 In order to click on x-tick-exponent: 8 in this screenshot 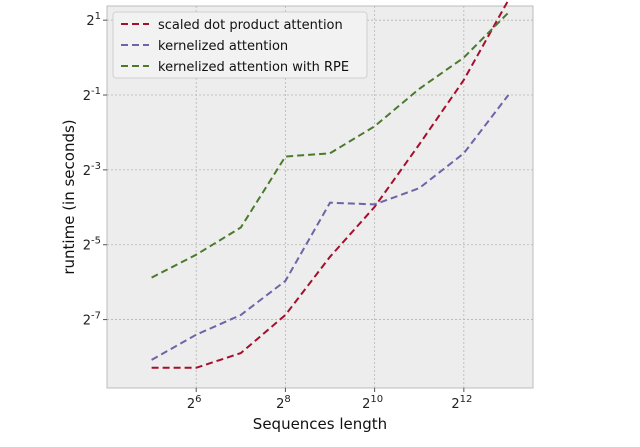, I will do `click(287, 399)`.